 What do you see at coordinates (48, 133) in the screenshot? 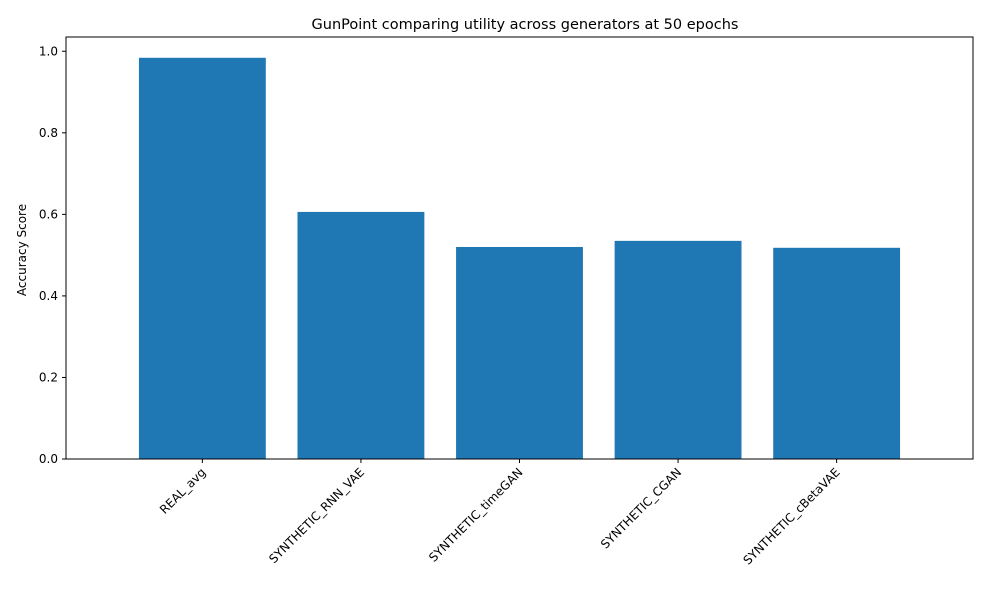
I see `y-tick-label: 0.8` at bounding box center [48, 133].